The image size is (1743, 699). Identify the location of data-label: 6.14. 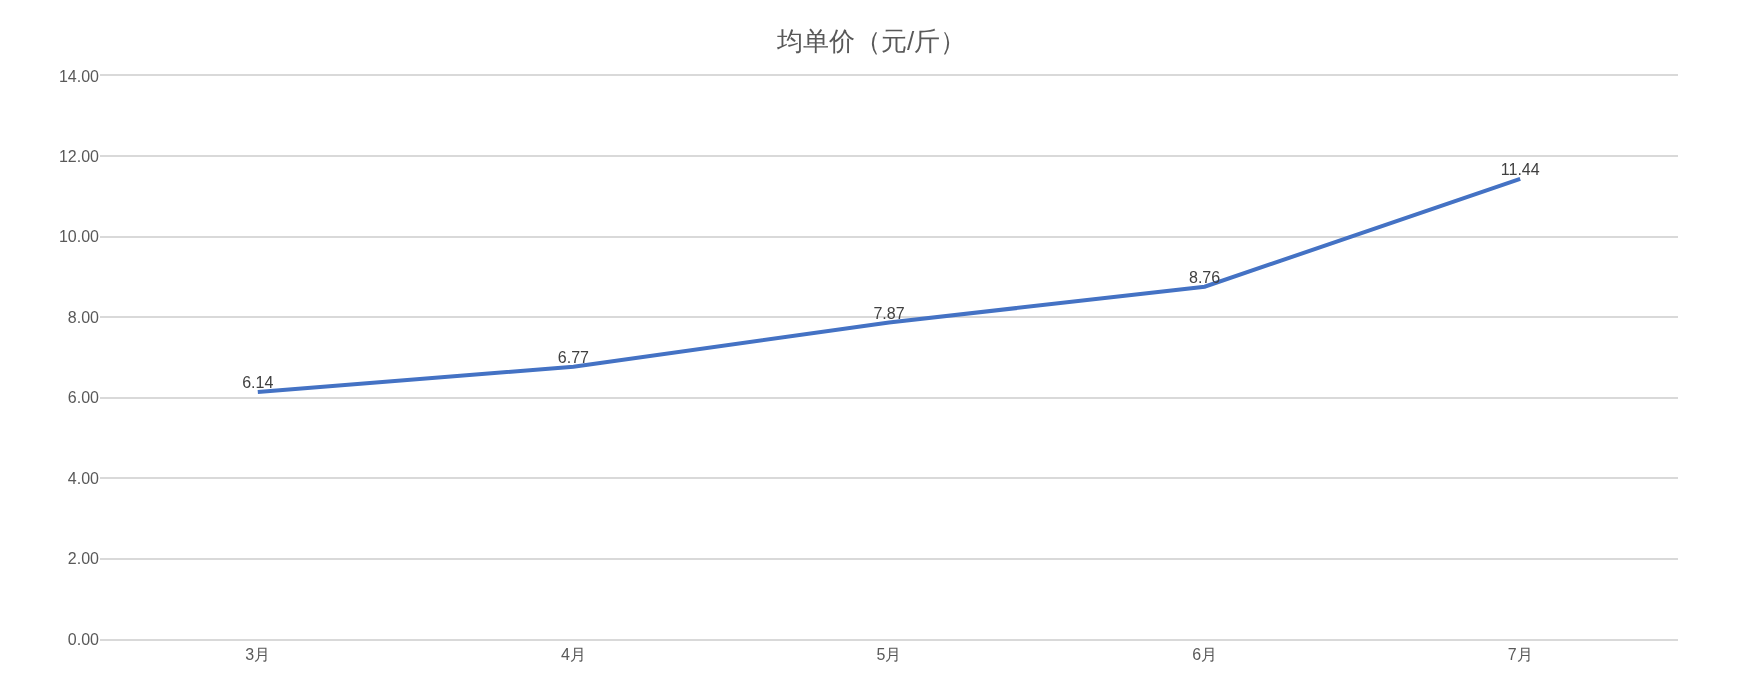
(258, 383).